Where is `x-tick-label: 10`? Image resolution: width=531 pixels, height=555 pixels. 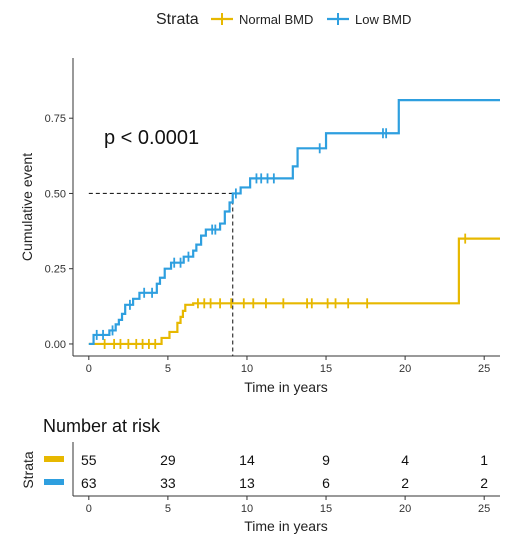
x-tick-label: 10 is located at coordinates (247, 369).